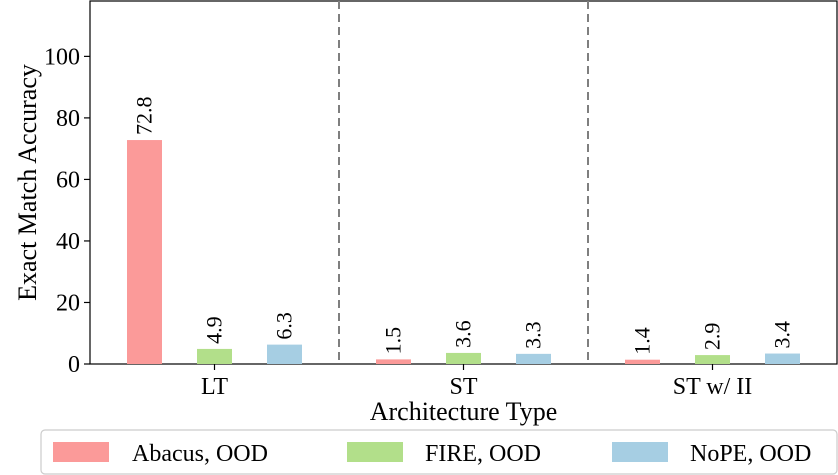  I want to click on bar-value-label: 4.9, so click(214, 330).